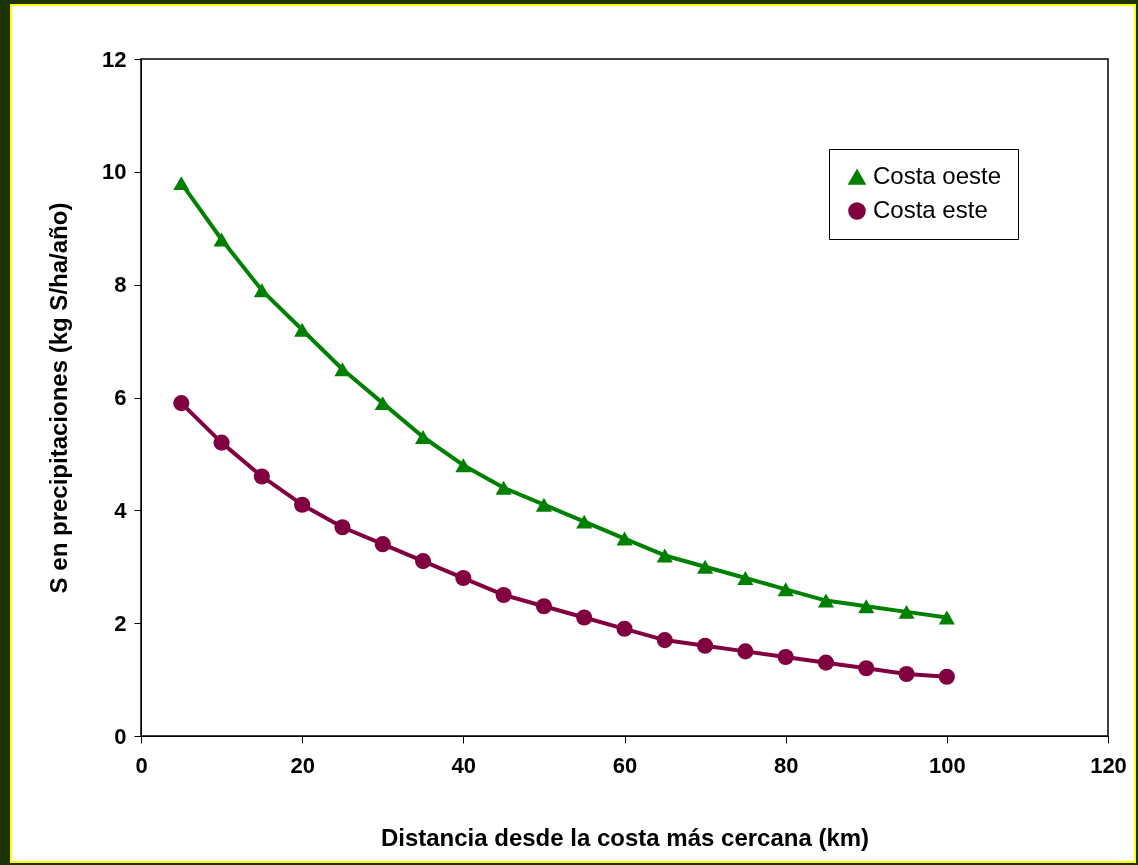 This screenshot has width=1138, height=865. I want to click on x-tick-label: 80, so click(786, 765).